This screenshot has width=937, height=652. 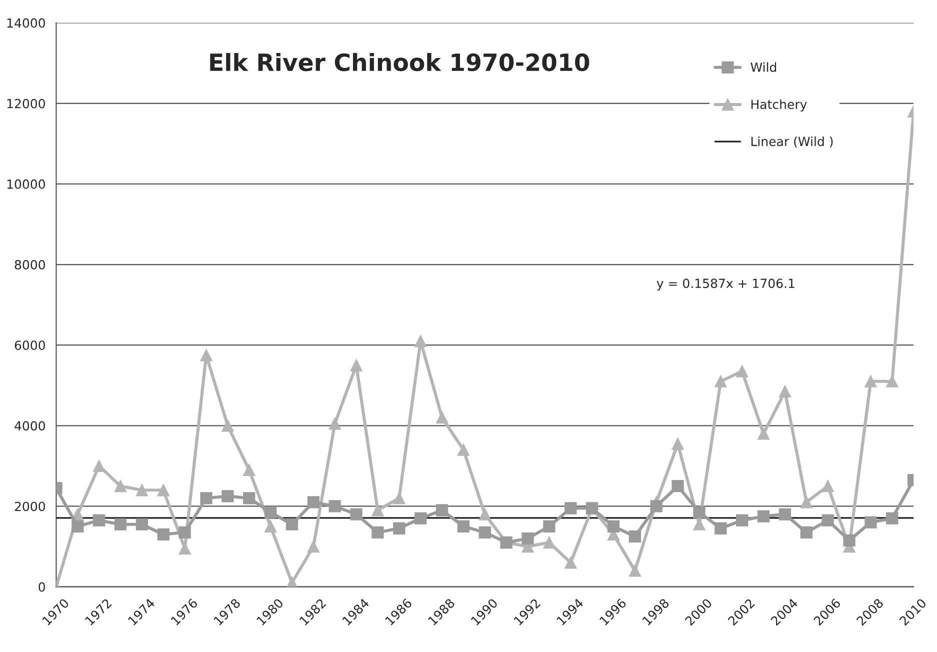 I want to click on y-tick-label: 14000, so click(x=26, y=23).